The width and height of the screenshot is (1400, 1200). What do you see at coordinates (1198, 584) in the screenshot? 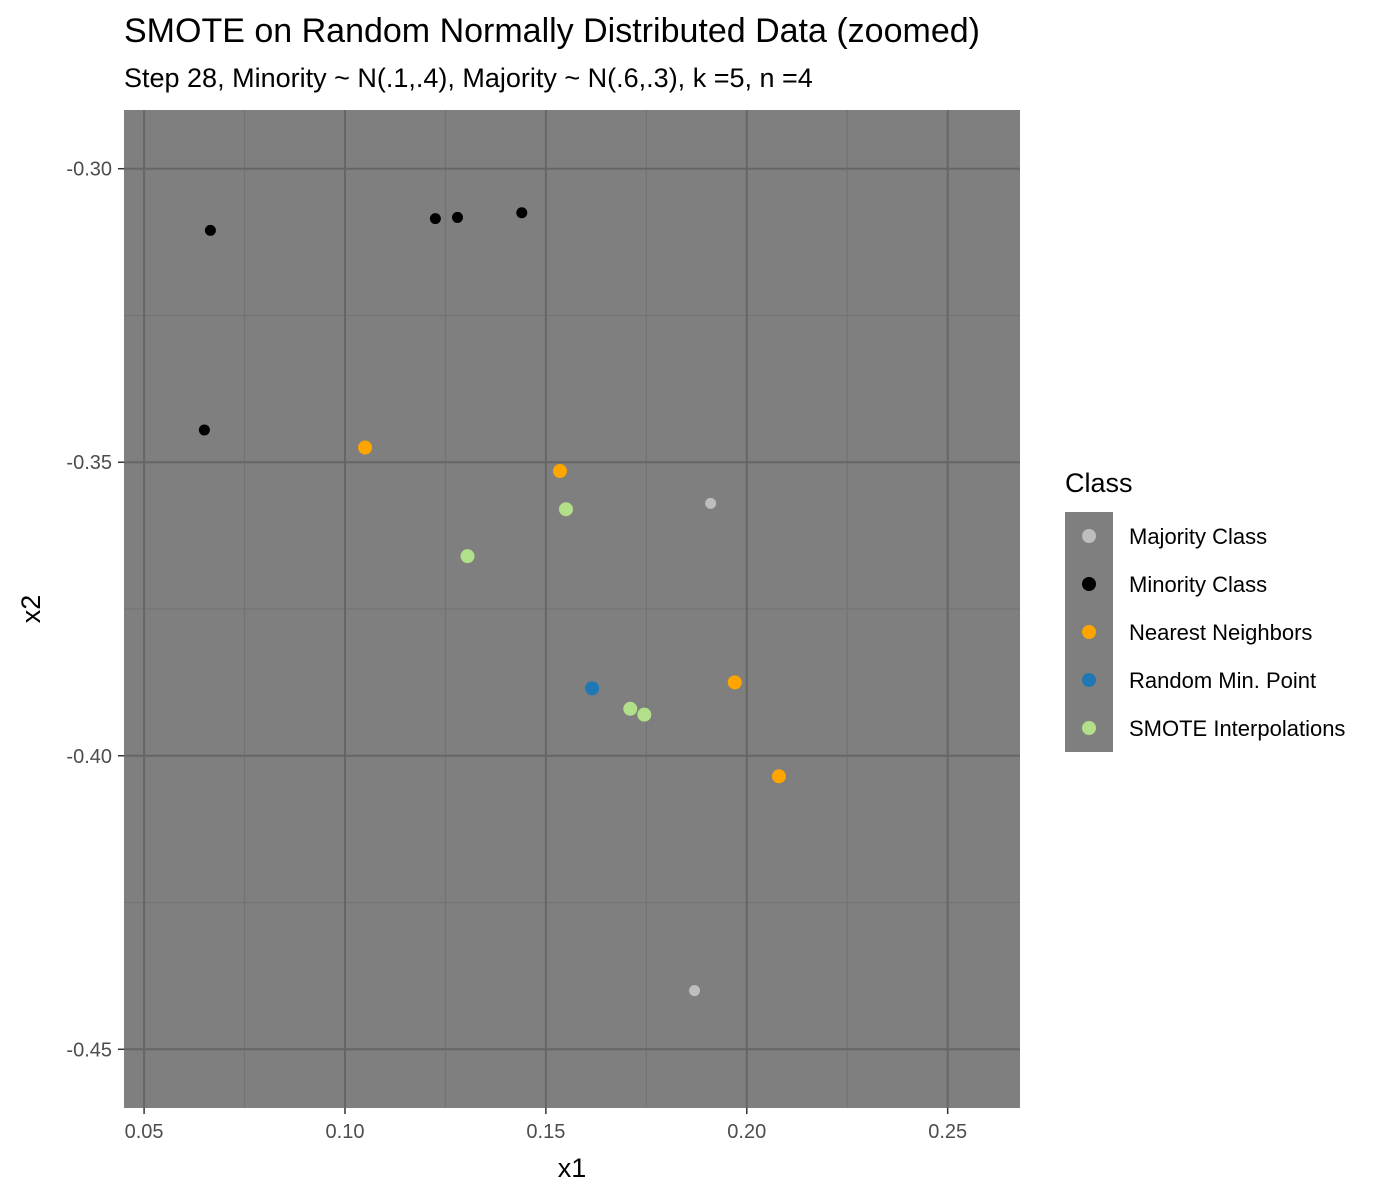
I see `legend-label: Minority Class` at bounding box center [1198, 584].